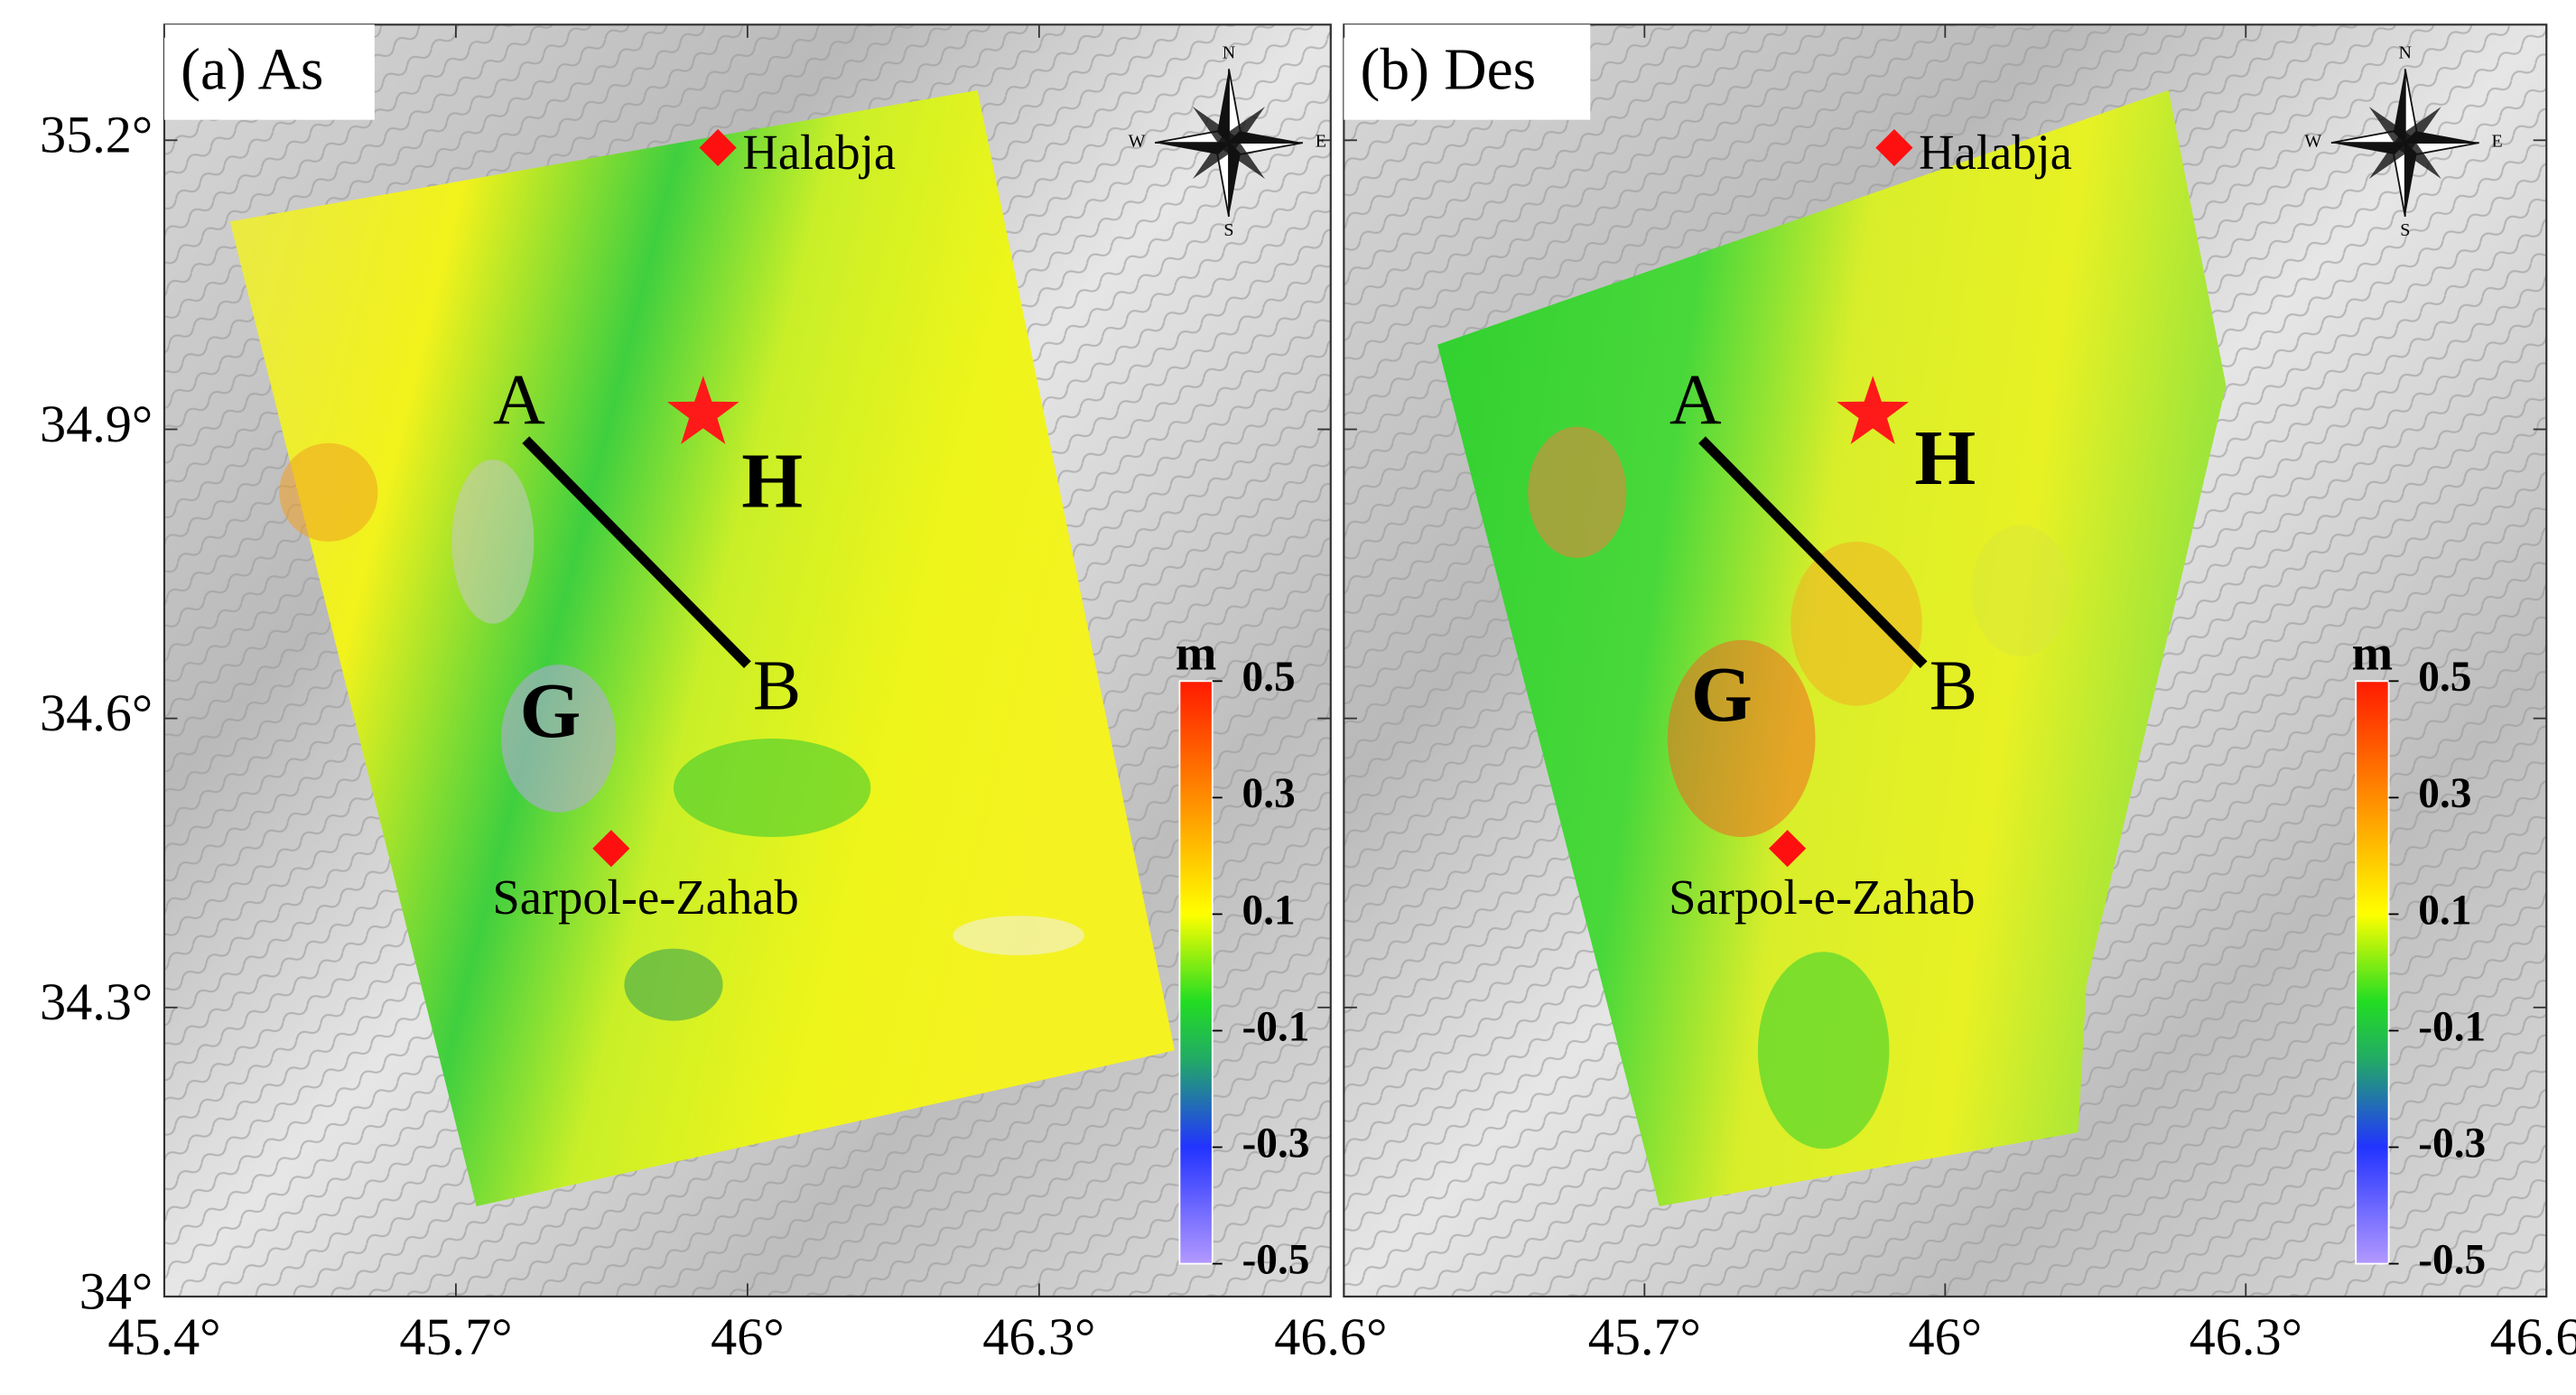  Describe the element at coordinates (252, 70) in the screenshot. I see `panel-title: (a) As` at that location.